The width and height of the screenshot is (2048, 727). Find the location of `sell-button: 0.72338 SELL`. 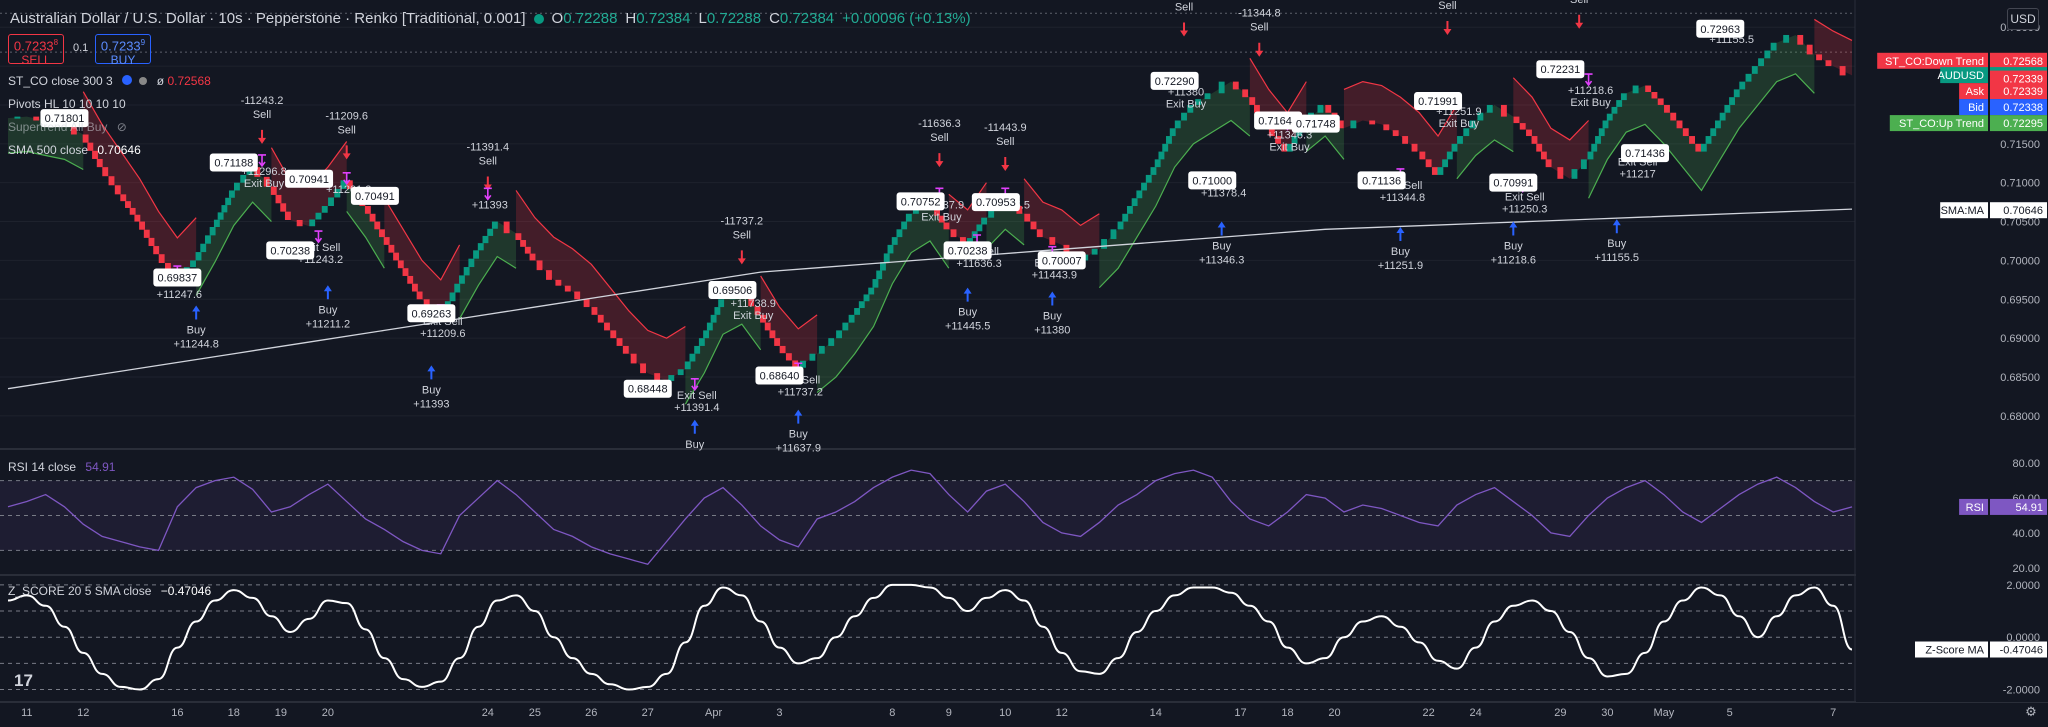

sell-button: 0.72338 SELL is located at coordinates (36, 50).